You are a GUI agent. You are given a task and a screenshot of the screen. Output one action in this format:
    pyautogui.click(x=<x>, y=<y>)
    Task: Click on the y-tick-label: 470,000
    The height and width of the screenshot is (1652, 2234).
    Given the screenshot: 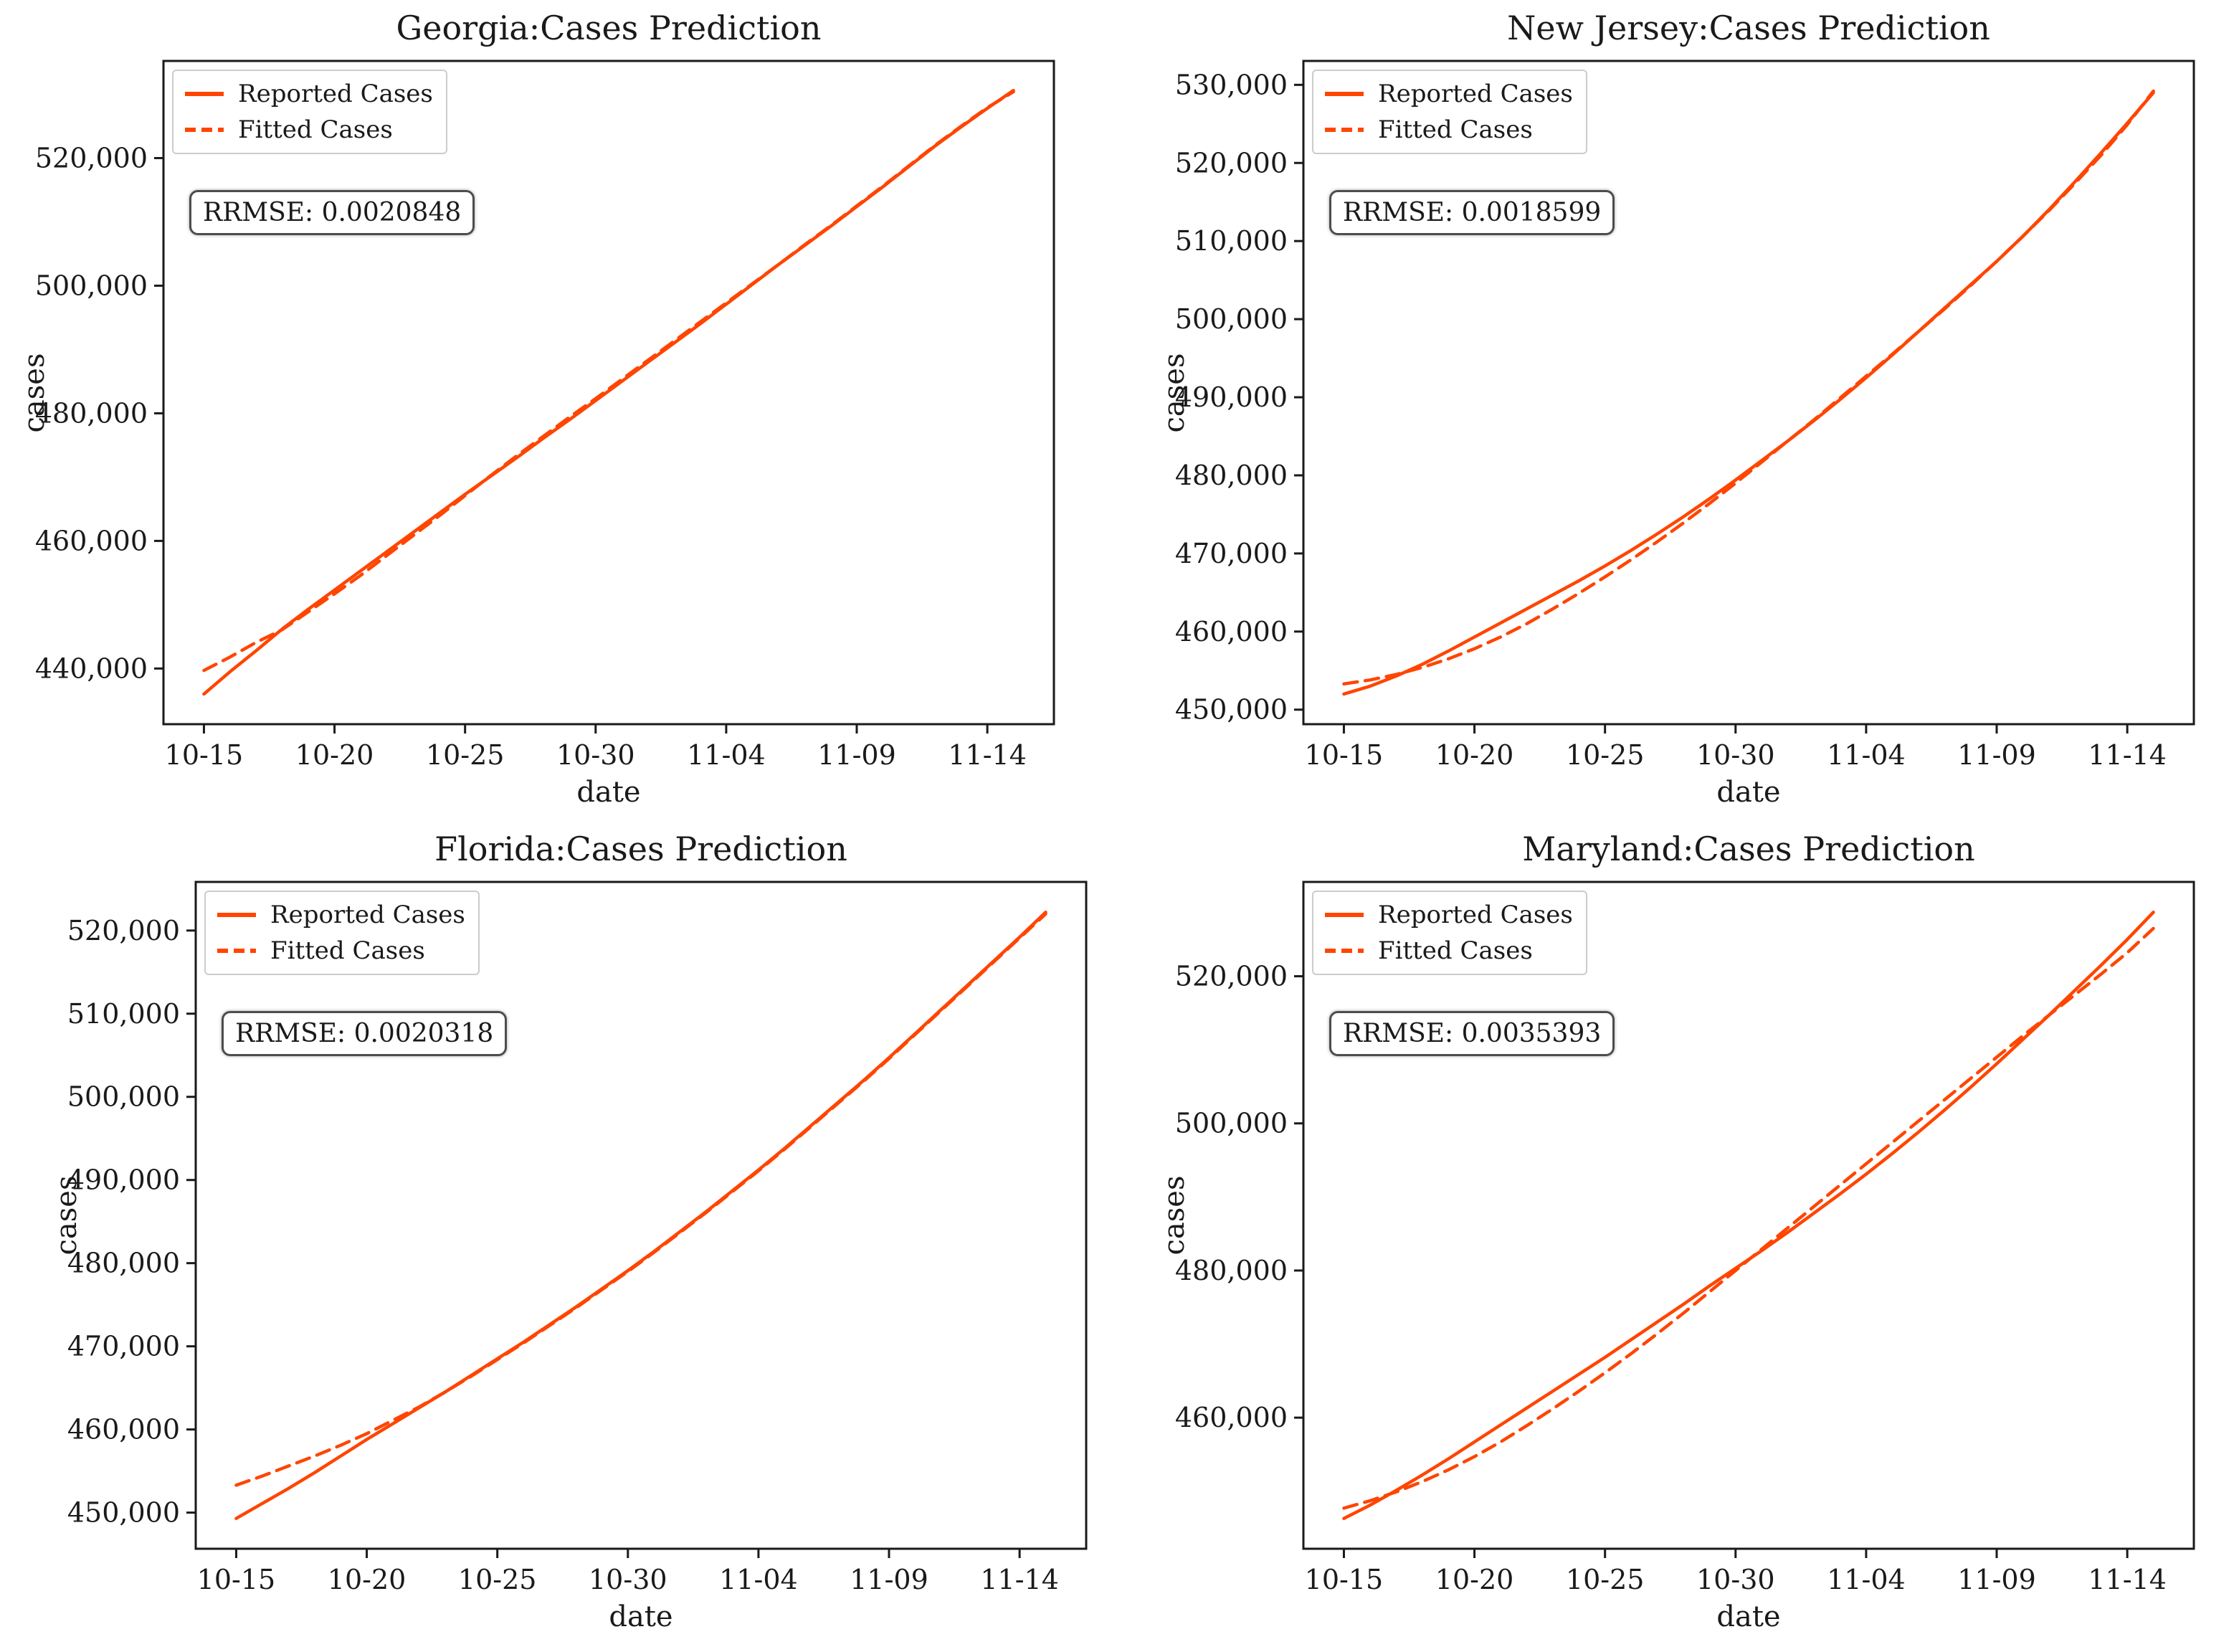 What is the action you would take?
    pyautogui.click(x=1232, y=553)
    